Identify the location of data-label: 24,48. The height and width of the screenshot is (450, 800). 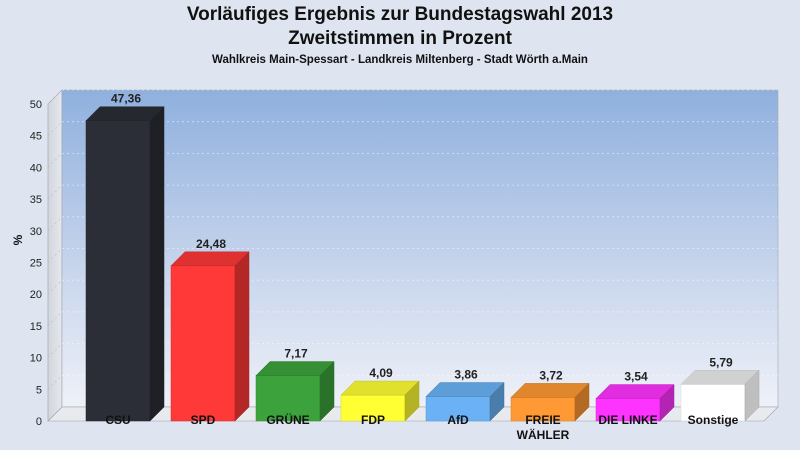
(211, 244).